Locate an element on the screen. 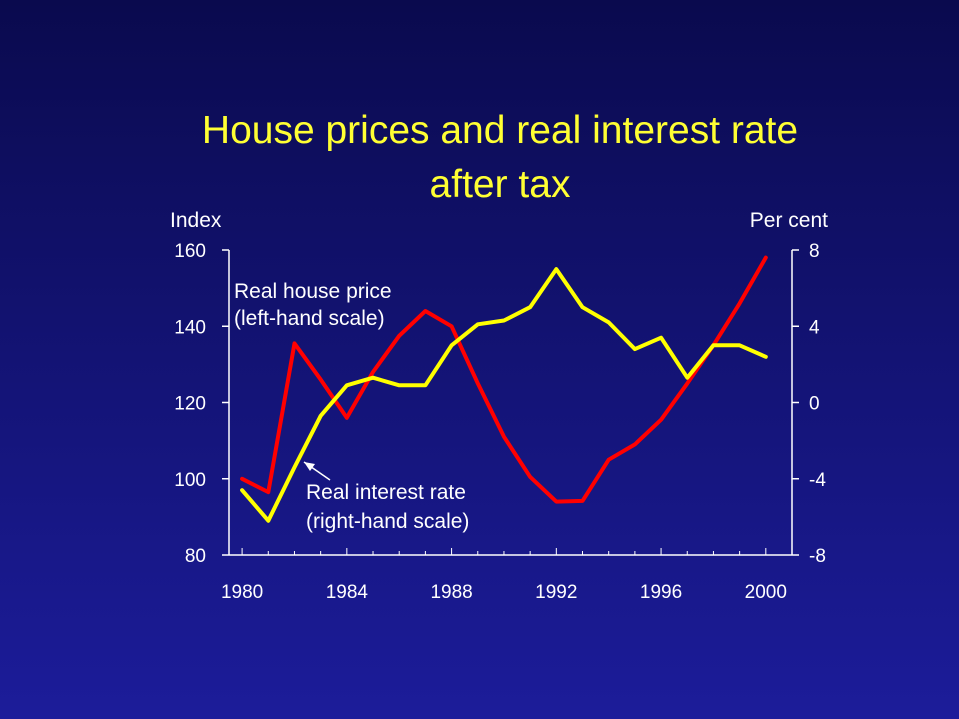  right-axis-title: Per cent is located at coordinates (789, 220).